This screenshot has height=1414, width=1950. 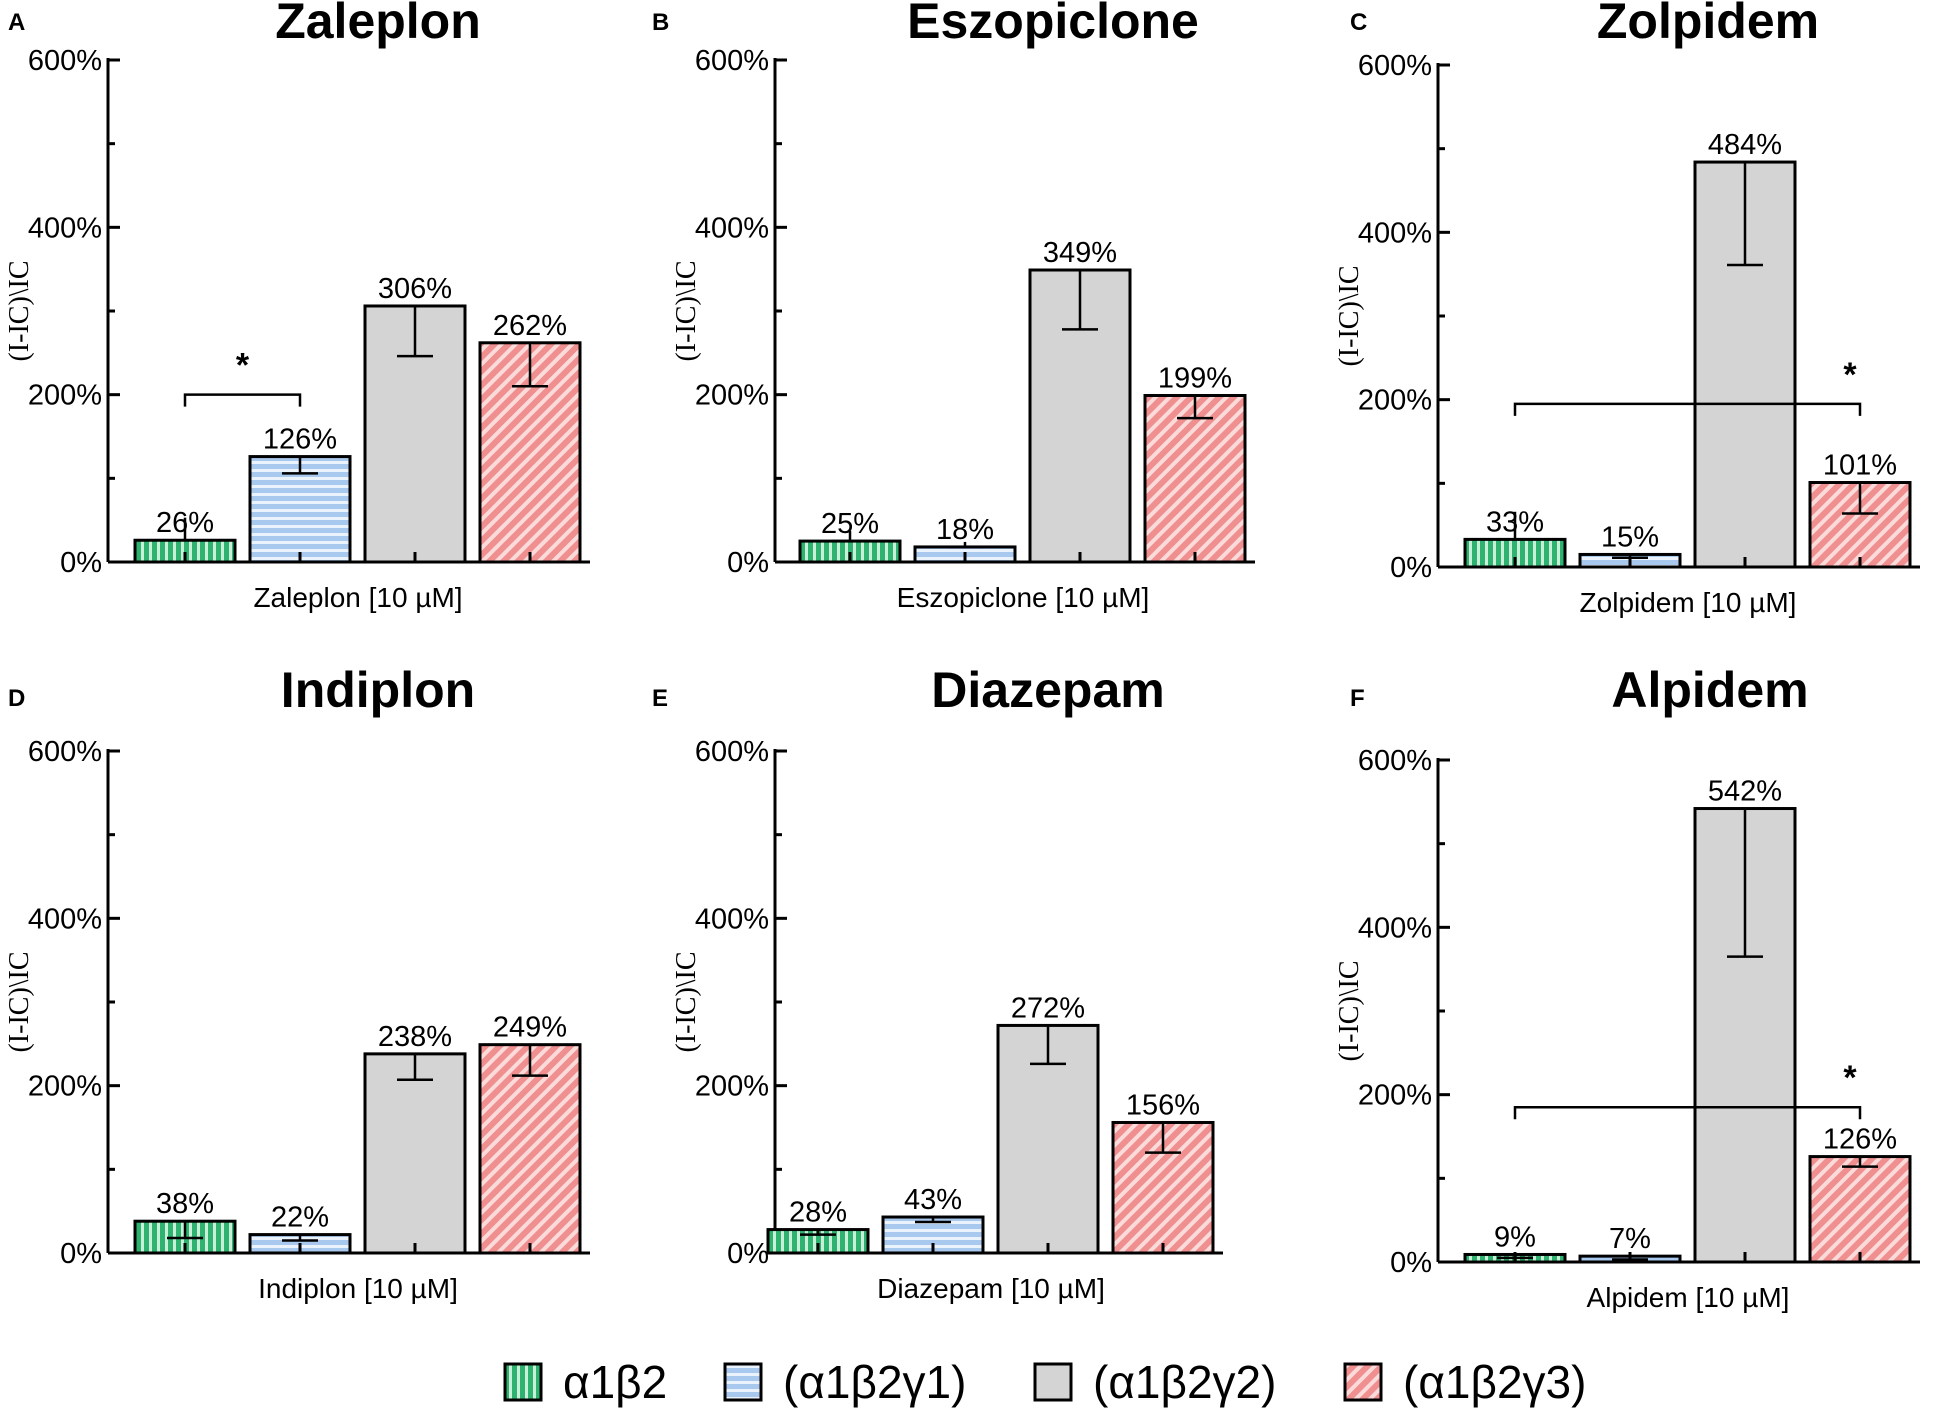 I want to click on legend-label: (α1β2γ2), so click(x=1184, y=1382).